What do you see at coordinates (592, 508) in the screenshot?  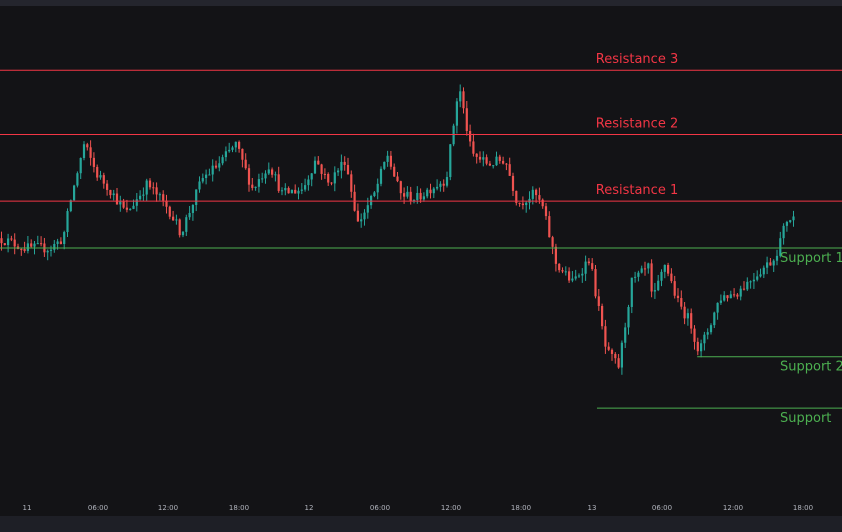 I see `x-tick-label: 13` at bounding box center [592, 508].